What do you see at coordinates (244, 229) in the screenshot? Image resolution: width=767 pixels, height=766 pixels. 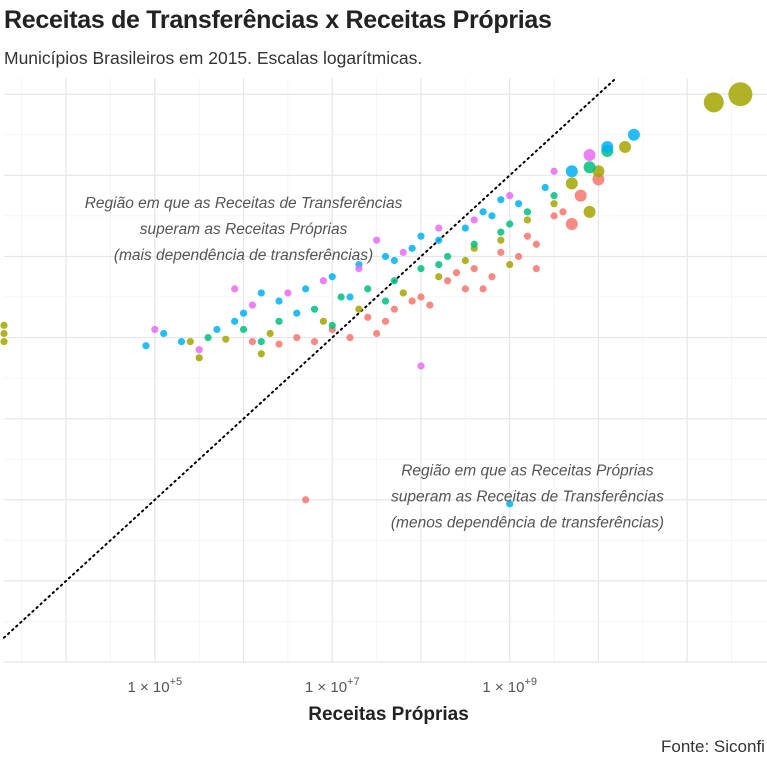 I see `annotation-line: superam as Receitas Próprias` at bounding box center [244, 229].